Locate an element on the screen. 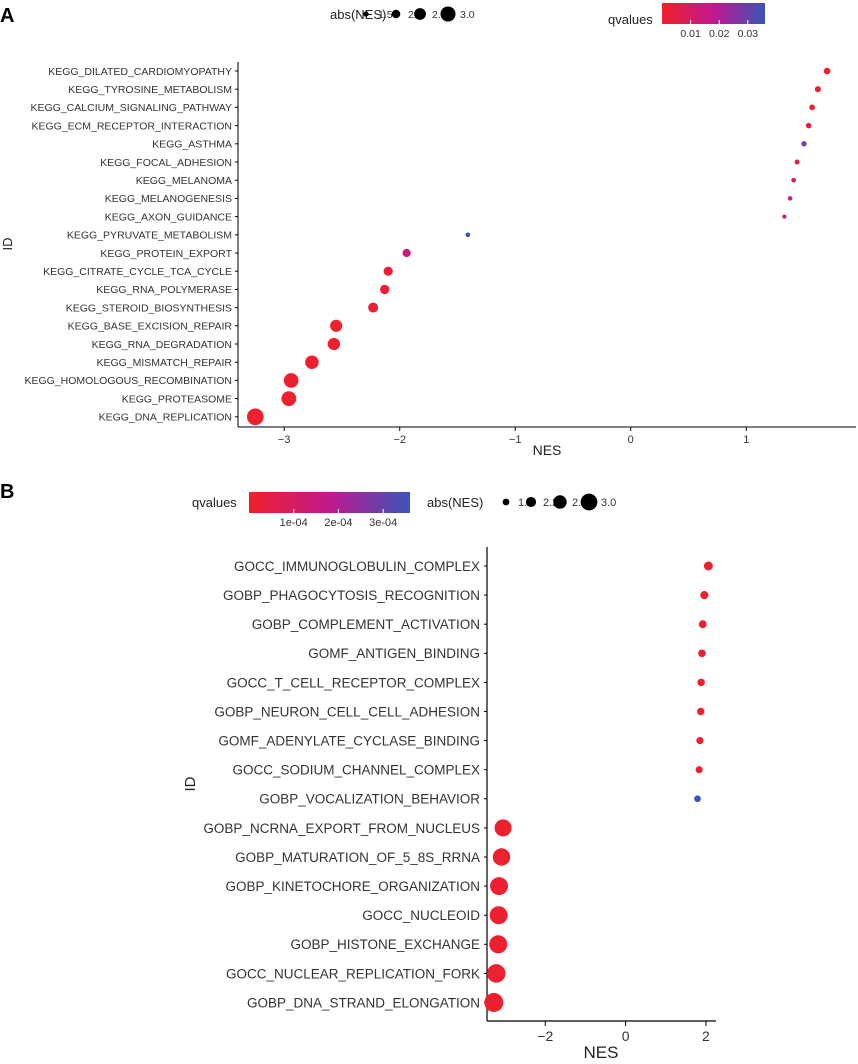 The image size is (858, 1064). y-axis-title-a: ID is located at coordinates (7, 244).